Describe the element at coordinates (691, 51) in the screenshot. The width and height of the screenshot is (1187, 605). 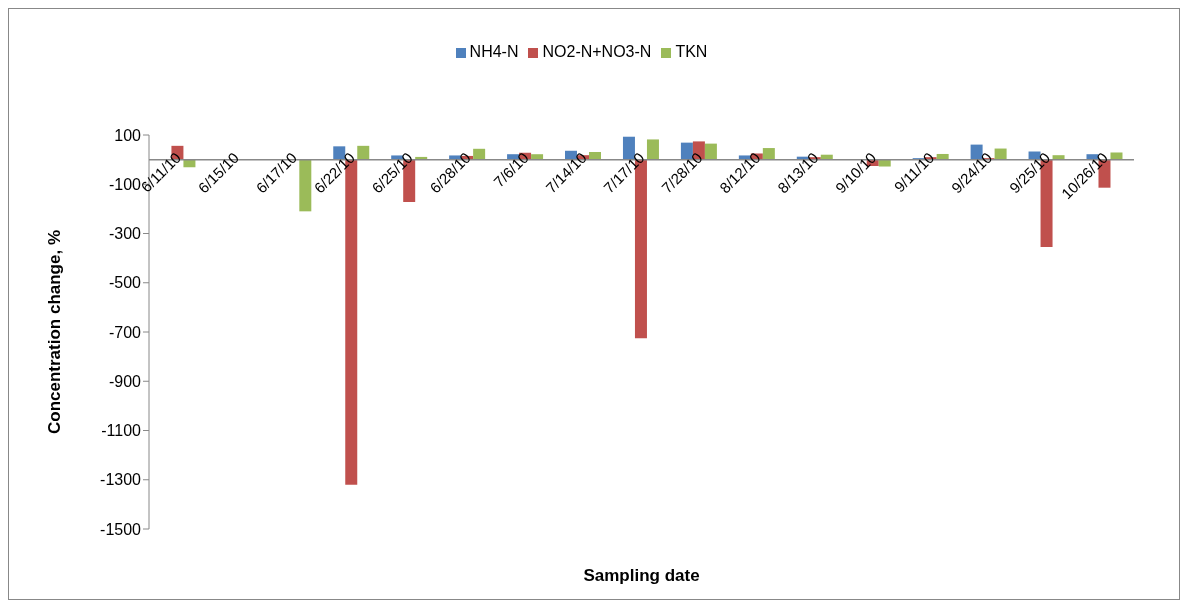
I see `legend-label: TKN` at that location.